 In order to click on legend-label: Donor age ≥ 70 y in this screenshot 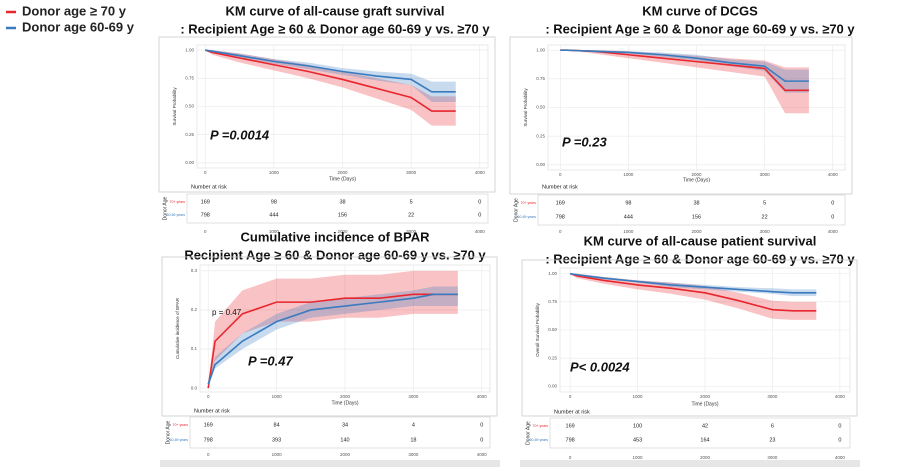, I will do `click(74, 10)`.